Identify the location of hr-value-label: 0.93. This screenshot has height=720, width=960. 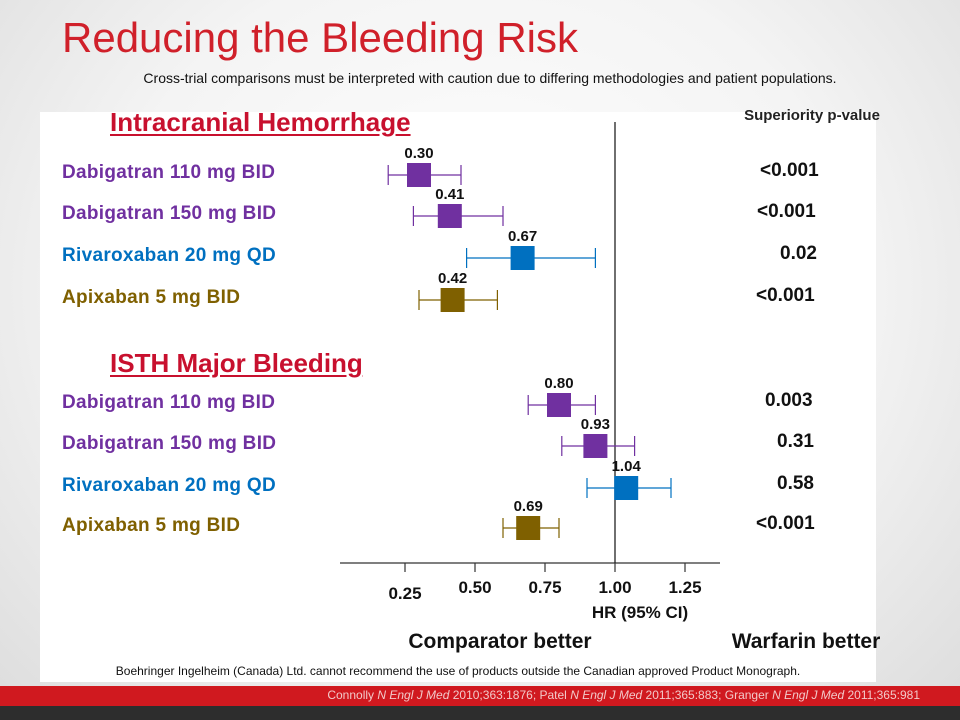
(595, 424).